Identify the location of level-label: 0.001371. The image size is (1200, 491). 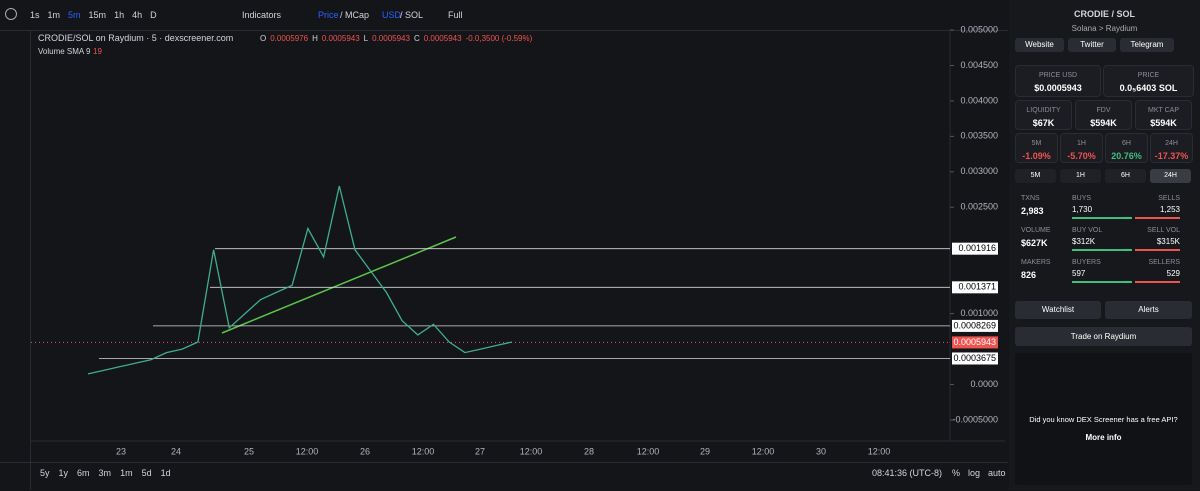
(977, 287).